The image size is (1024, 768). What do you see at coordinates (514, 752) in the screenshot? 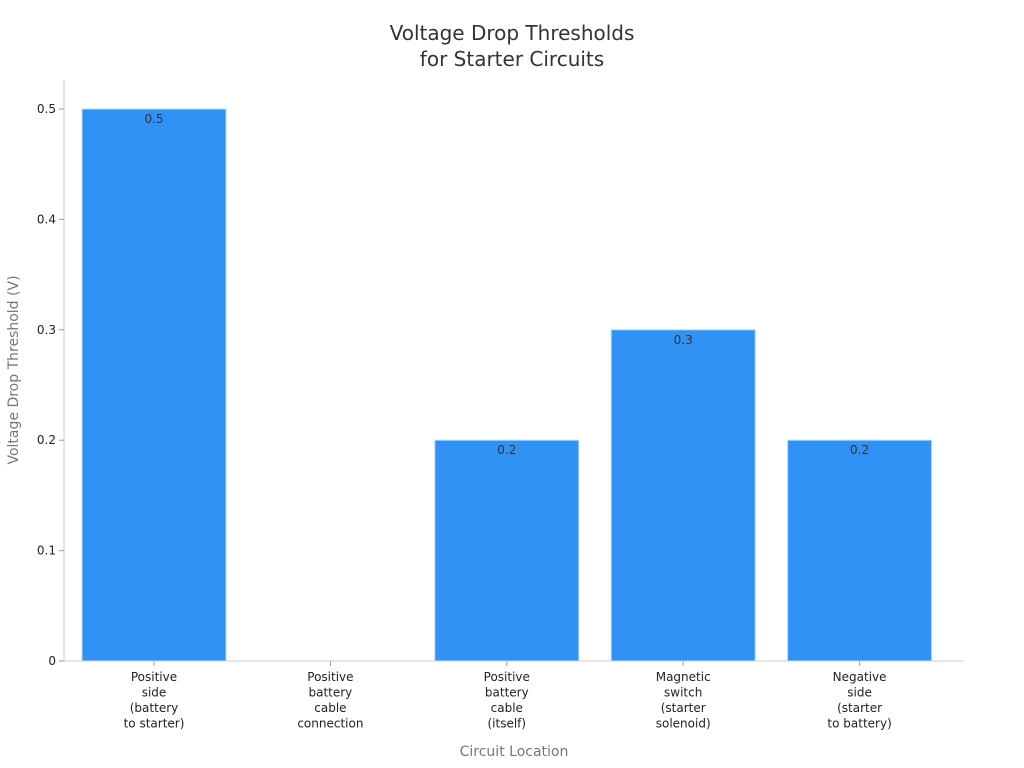
I see `x-axis-label: Circuit Location` at bounding box center [514, 752].